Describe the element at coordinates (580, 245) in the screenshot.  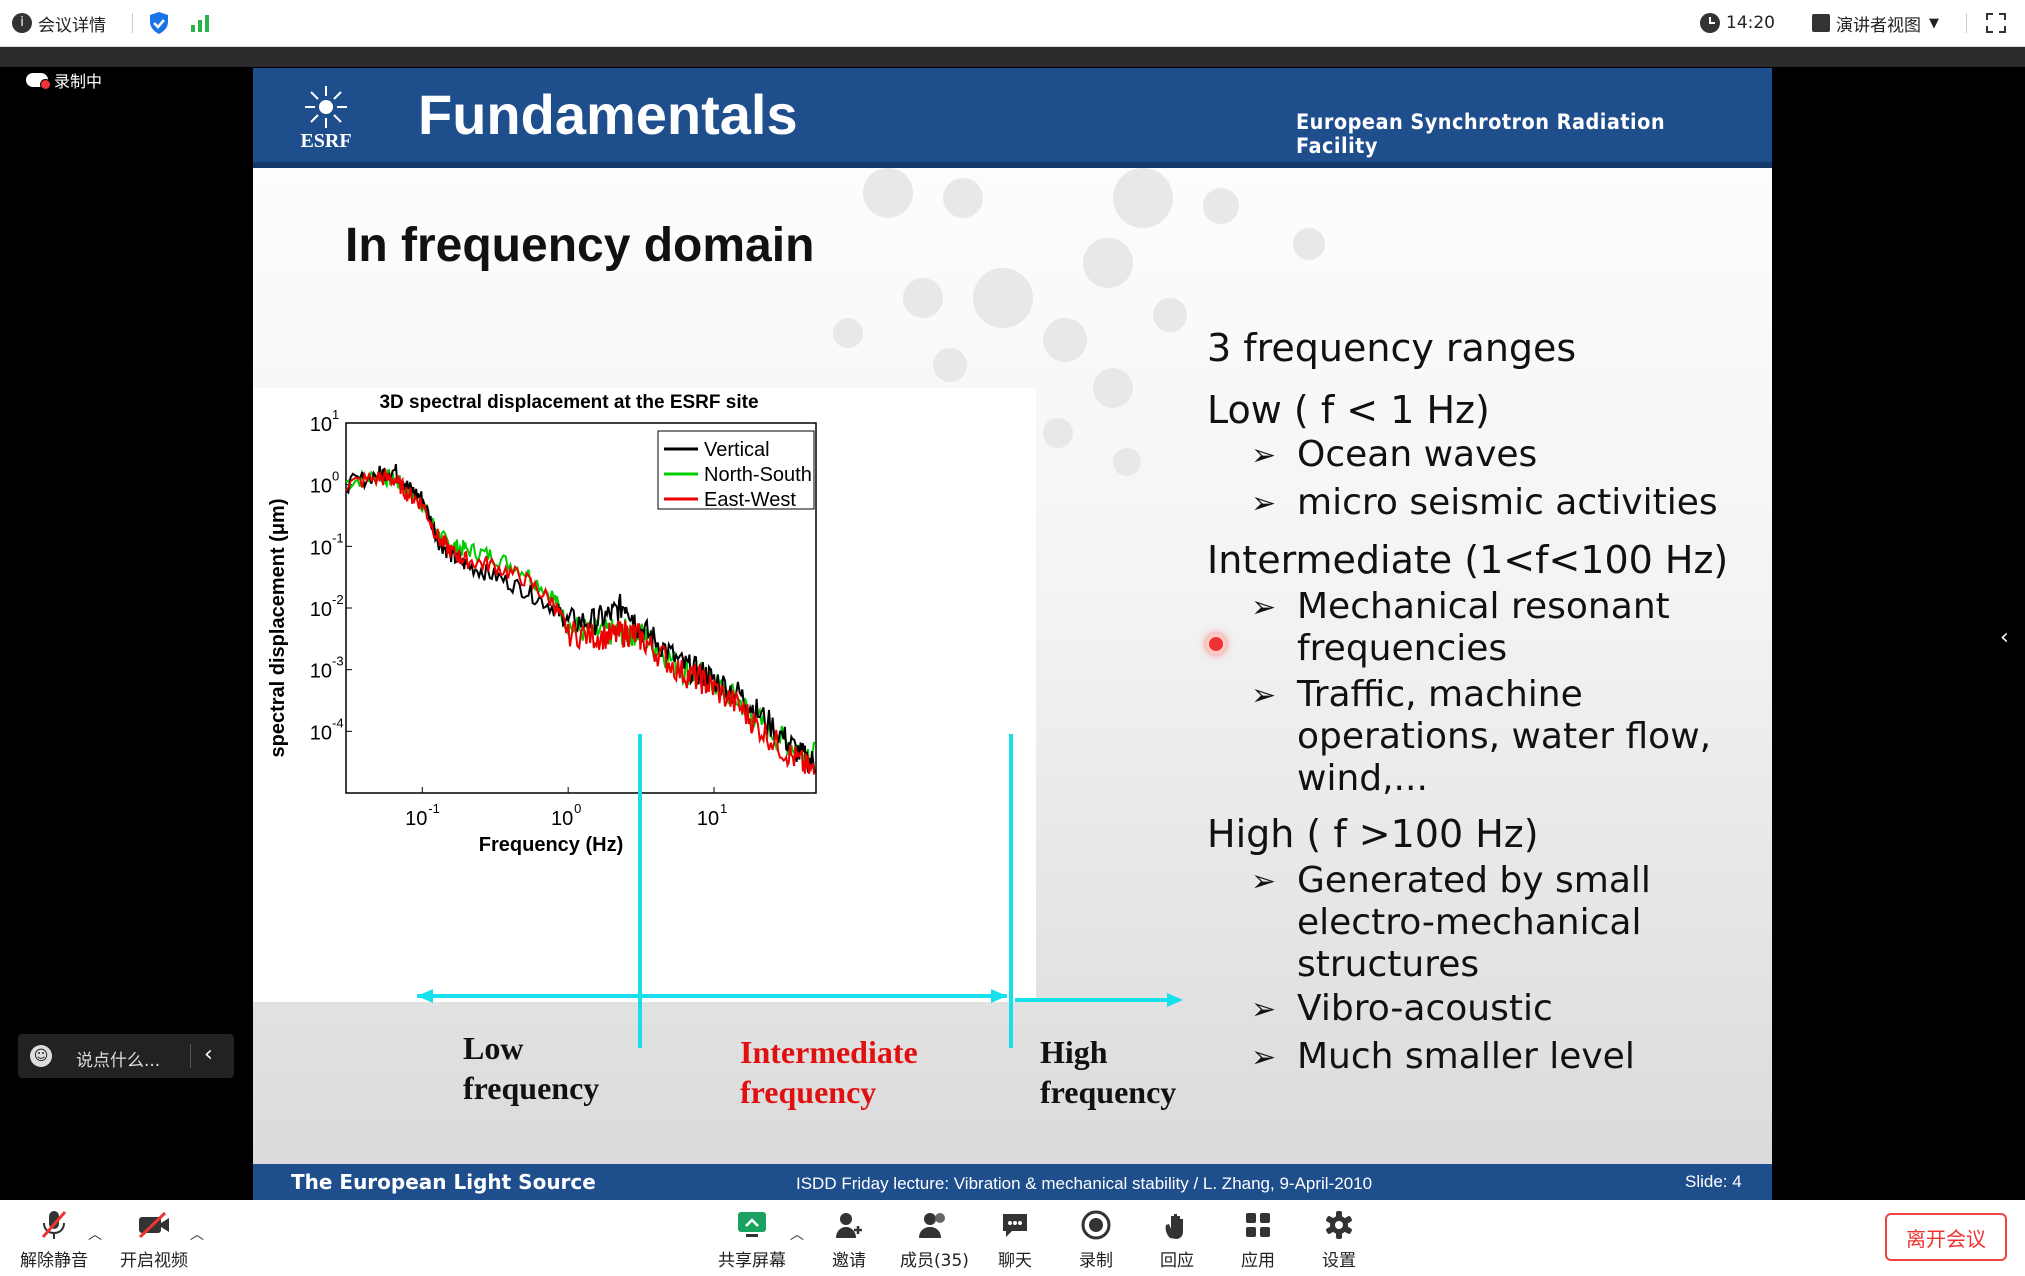
I see `slide-subtitle: In frequency domain` at that location.